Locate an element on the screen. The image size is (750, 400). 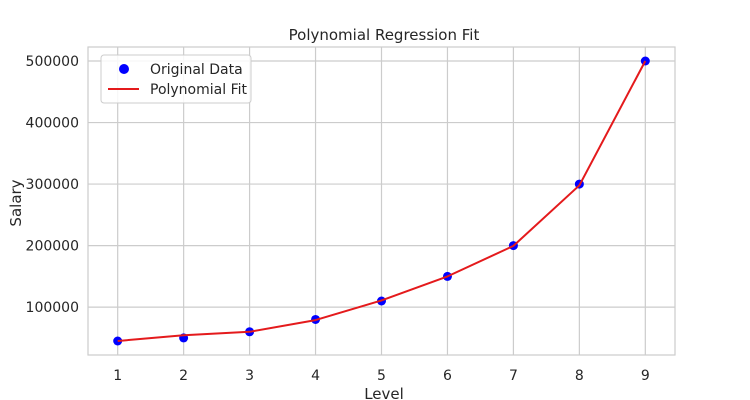
x-tick-label: 2 is located at coordinates (183, 376).